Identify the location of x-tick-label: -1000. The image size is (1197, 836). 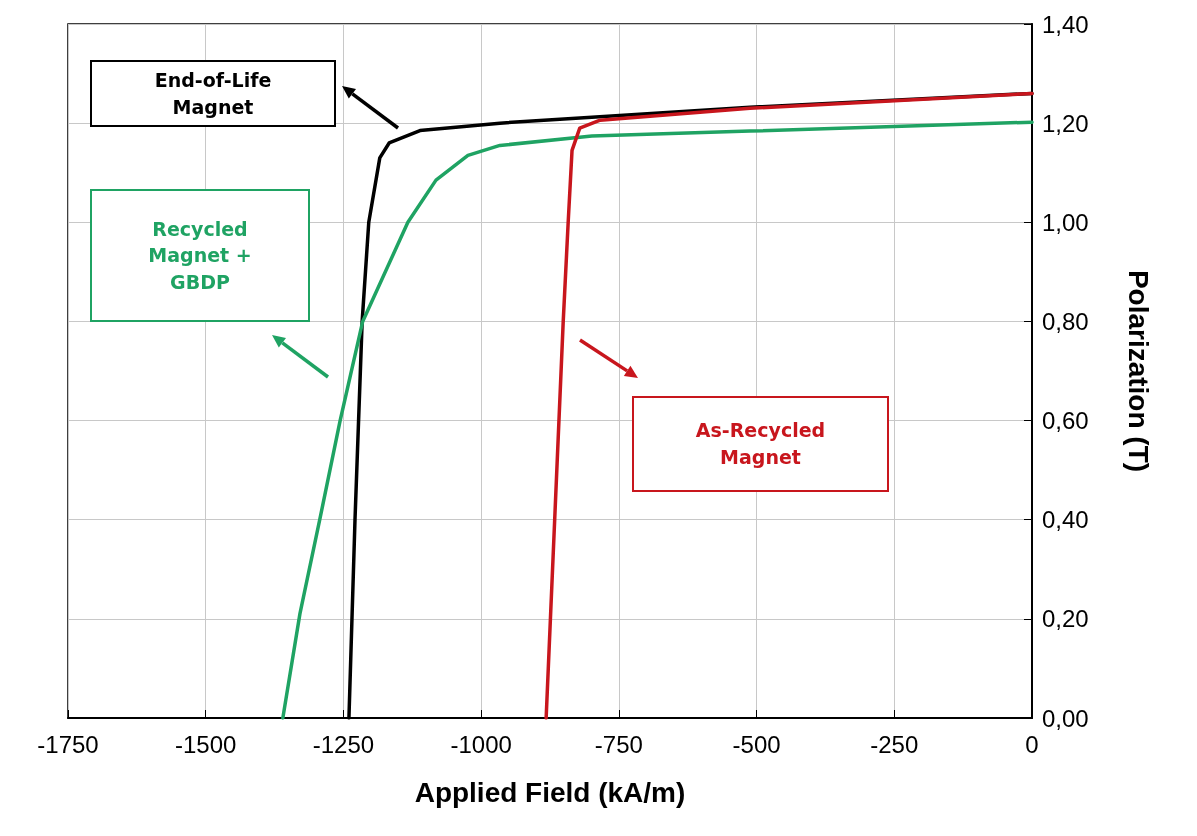
(481, 744).